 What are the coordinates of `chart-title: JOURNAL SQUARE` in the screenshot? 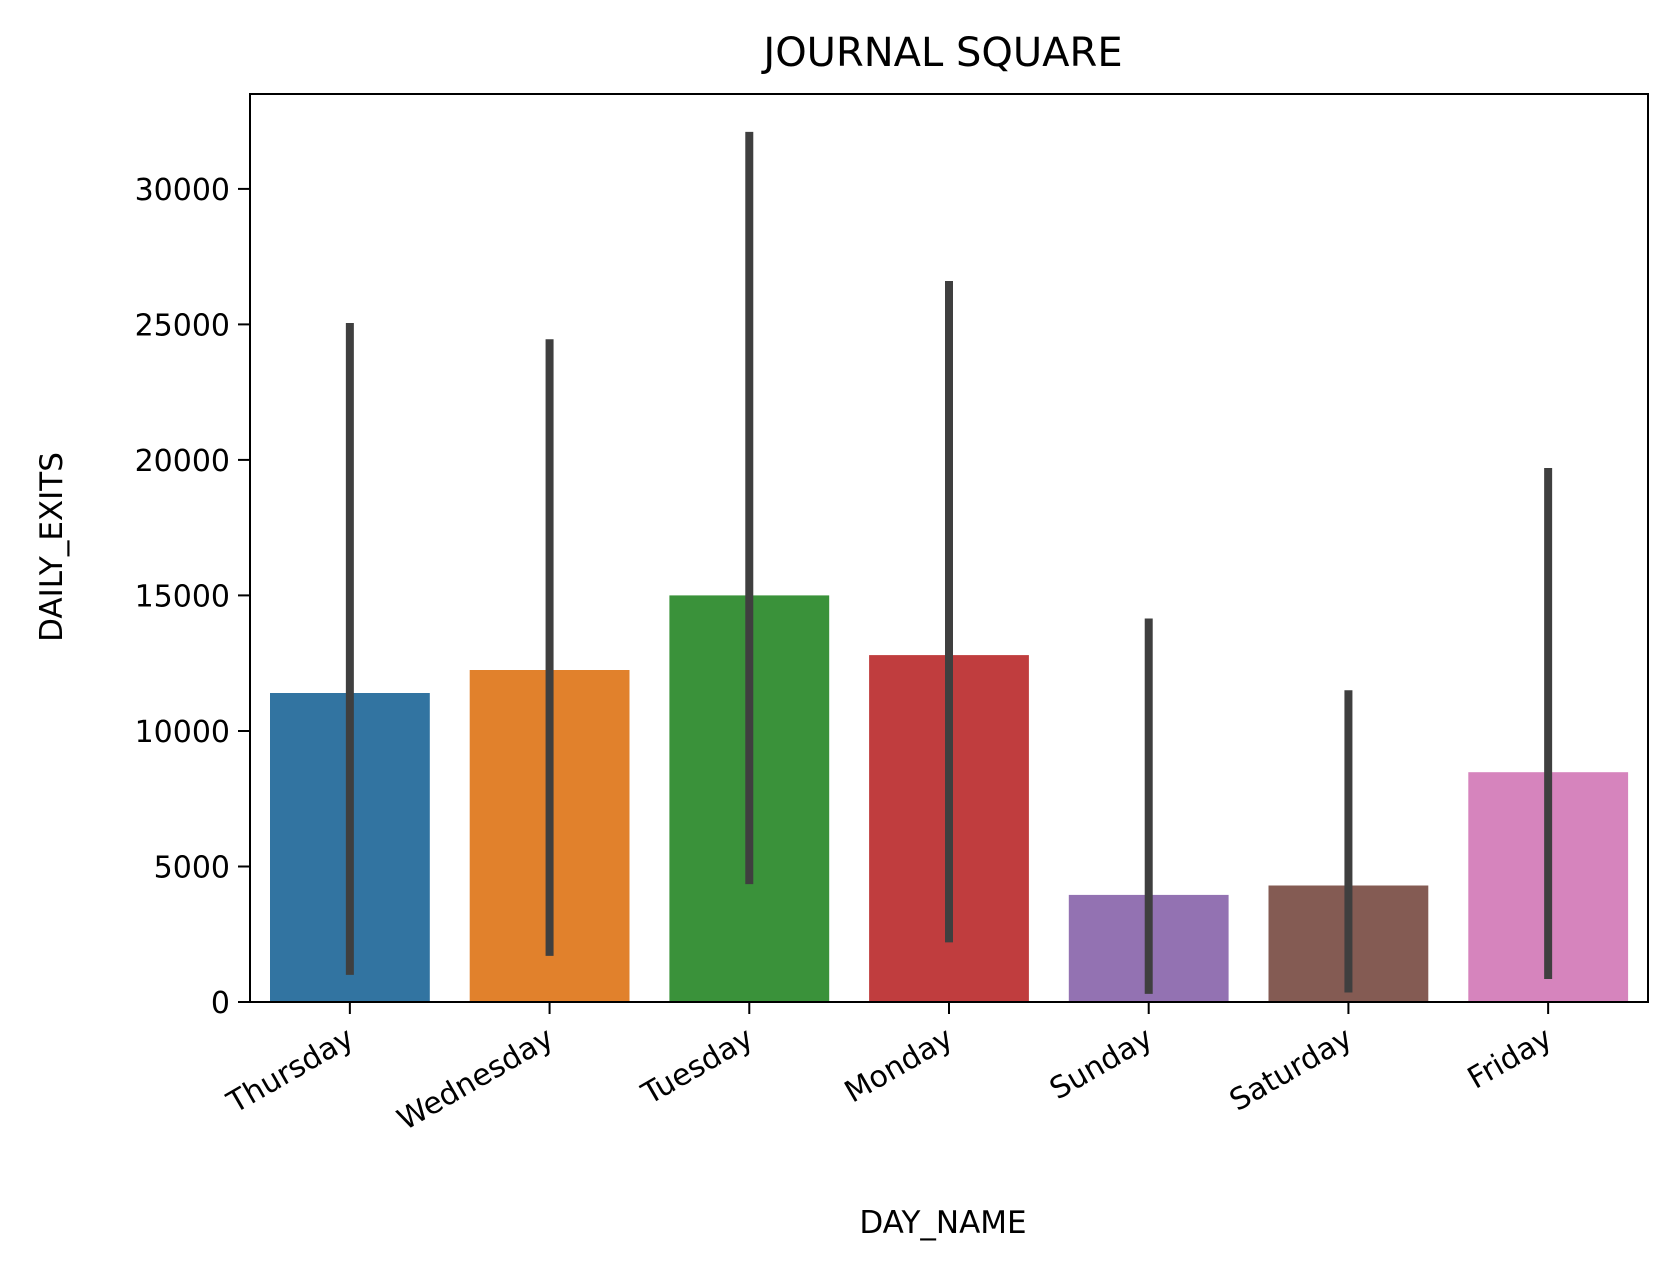 It's located at (941, 53).